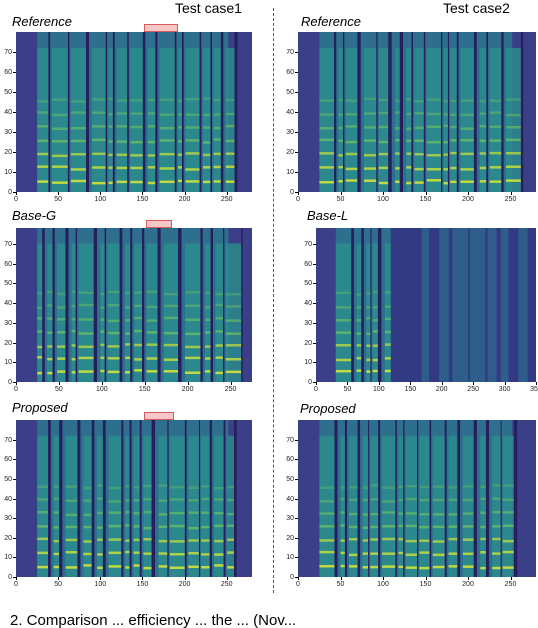 Image resolution: width=538 pixels, height=628 pixels. What do you see at coordinates (383, 199) in the screenshot?
I see `x-tick-label: 100` at bounding box center [383, 199].